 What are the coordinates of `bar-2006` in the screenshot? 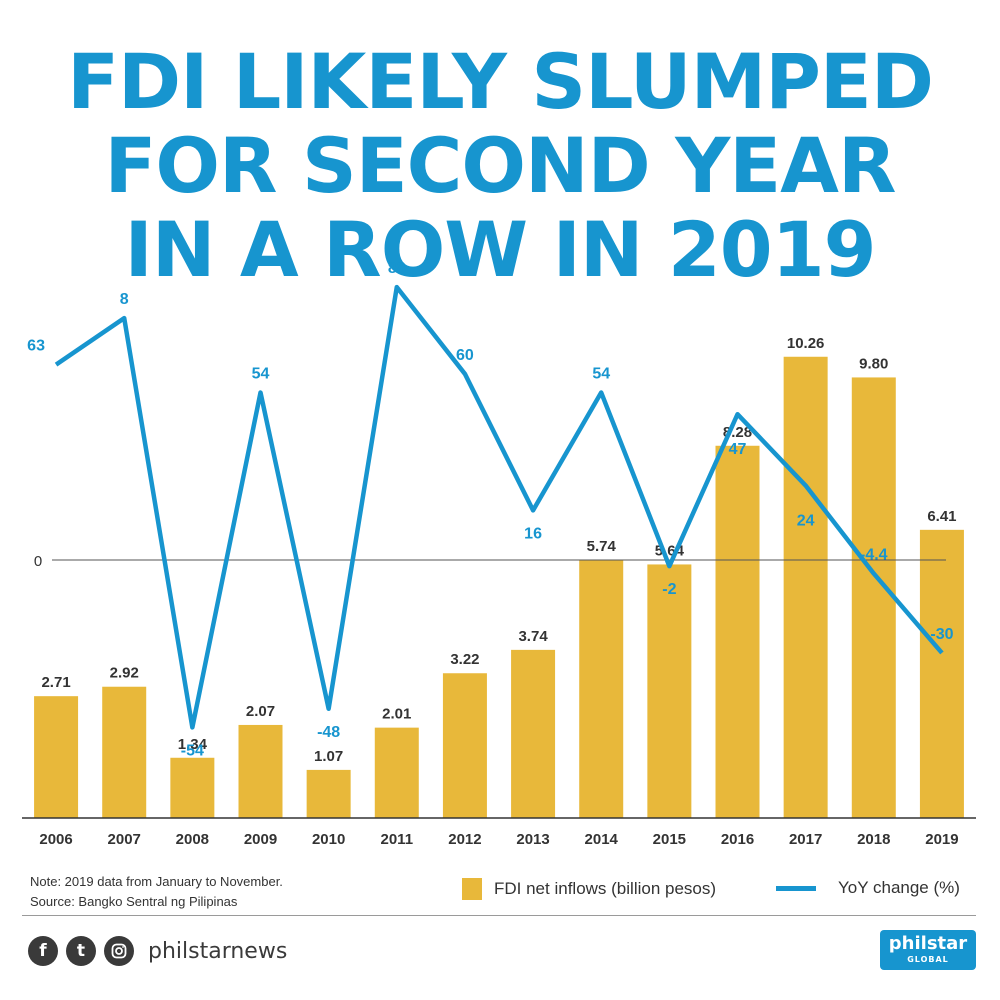 It's located at (56, 757).